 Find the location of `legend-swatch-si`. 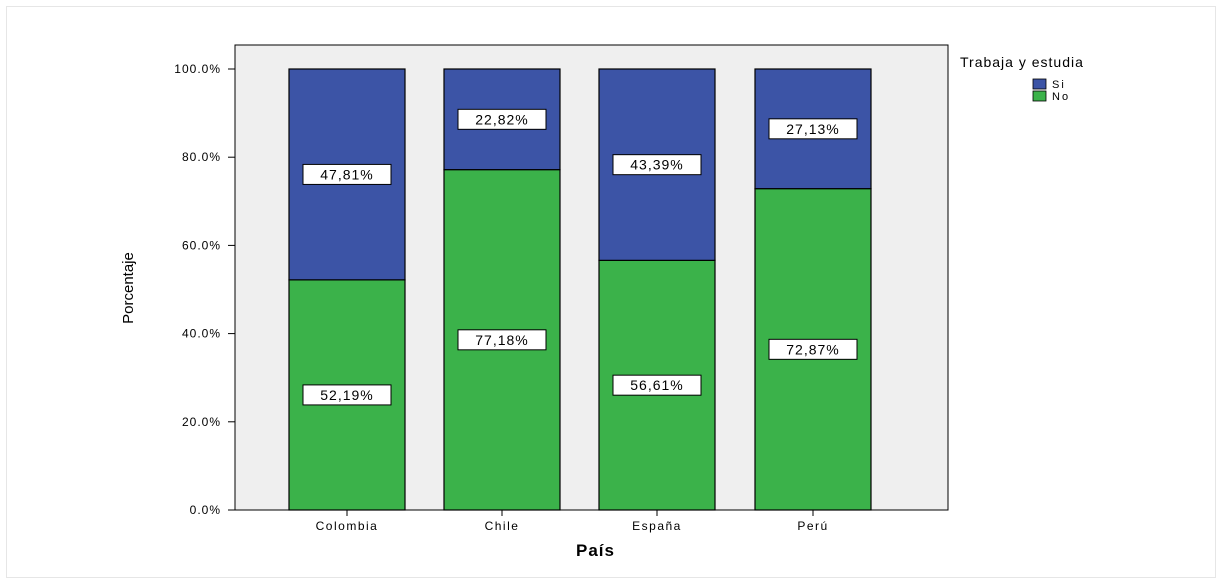

legend-swatch-si is located at coordinates (1039, 84).